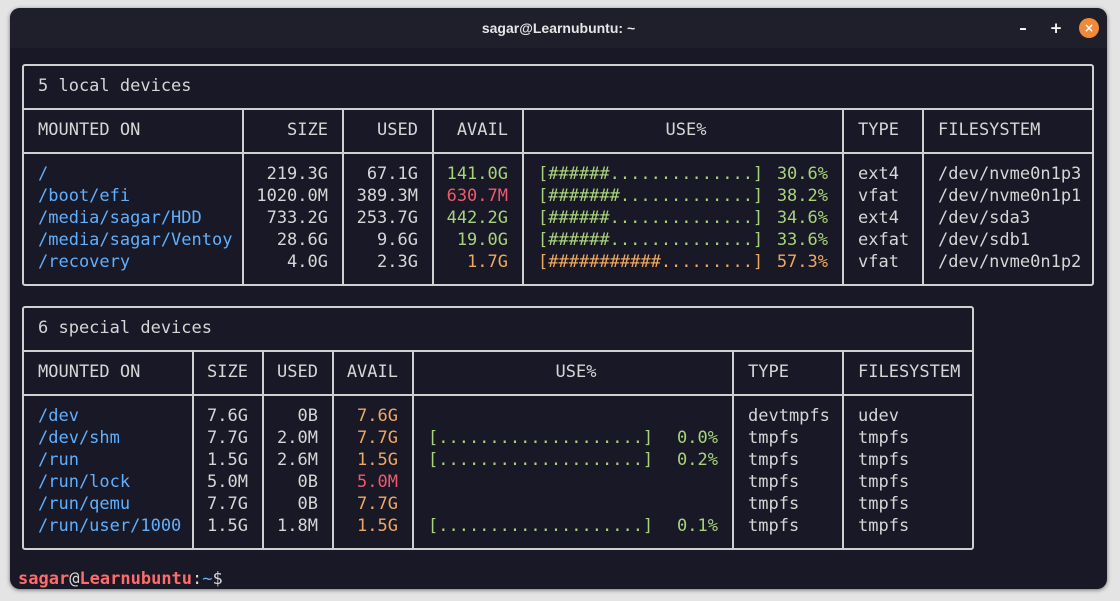 This screenshot has height=601, width=1120. Describe the element at coordinates (217, 579) in the screenshot. I see `prompt-symbol: $` at that location.